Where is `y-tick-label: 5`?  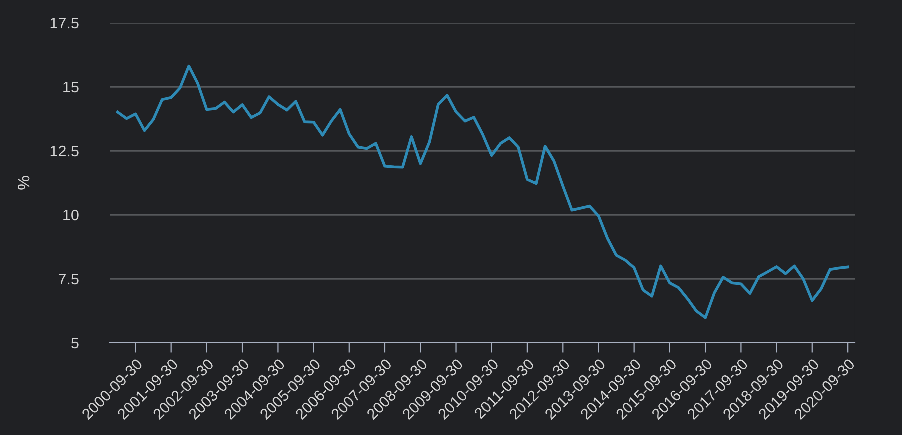 y-tick-label: 5 is located at coordinates (75, 343).